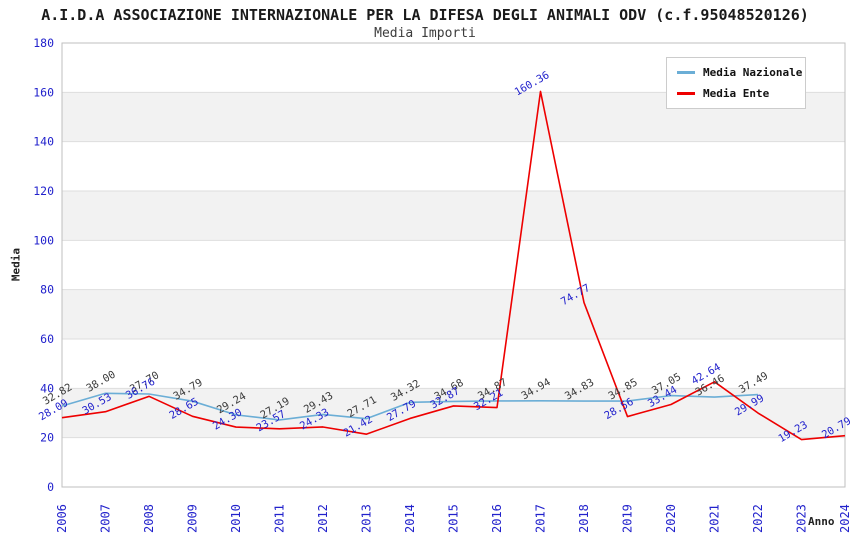 Image resolution: width=850 pixels, height=550 pixels. I want to click on svg-text: 2023, so click(802, 518).